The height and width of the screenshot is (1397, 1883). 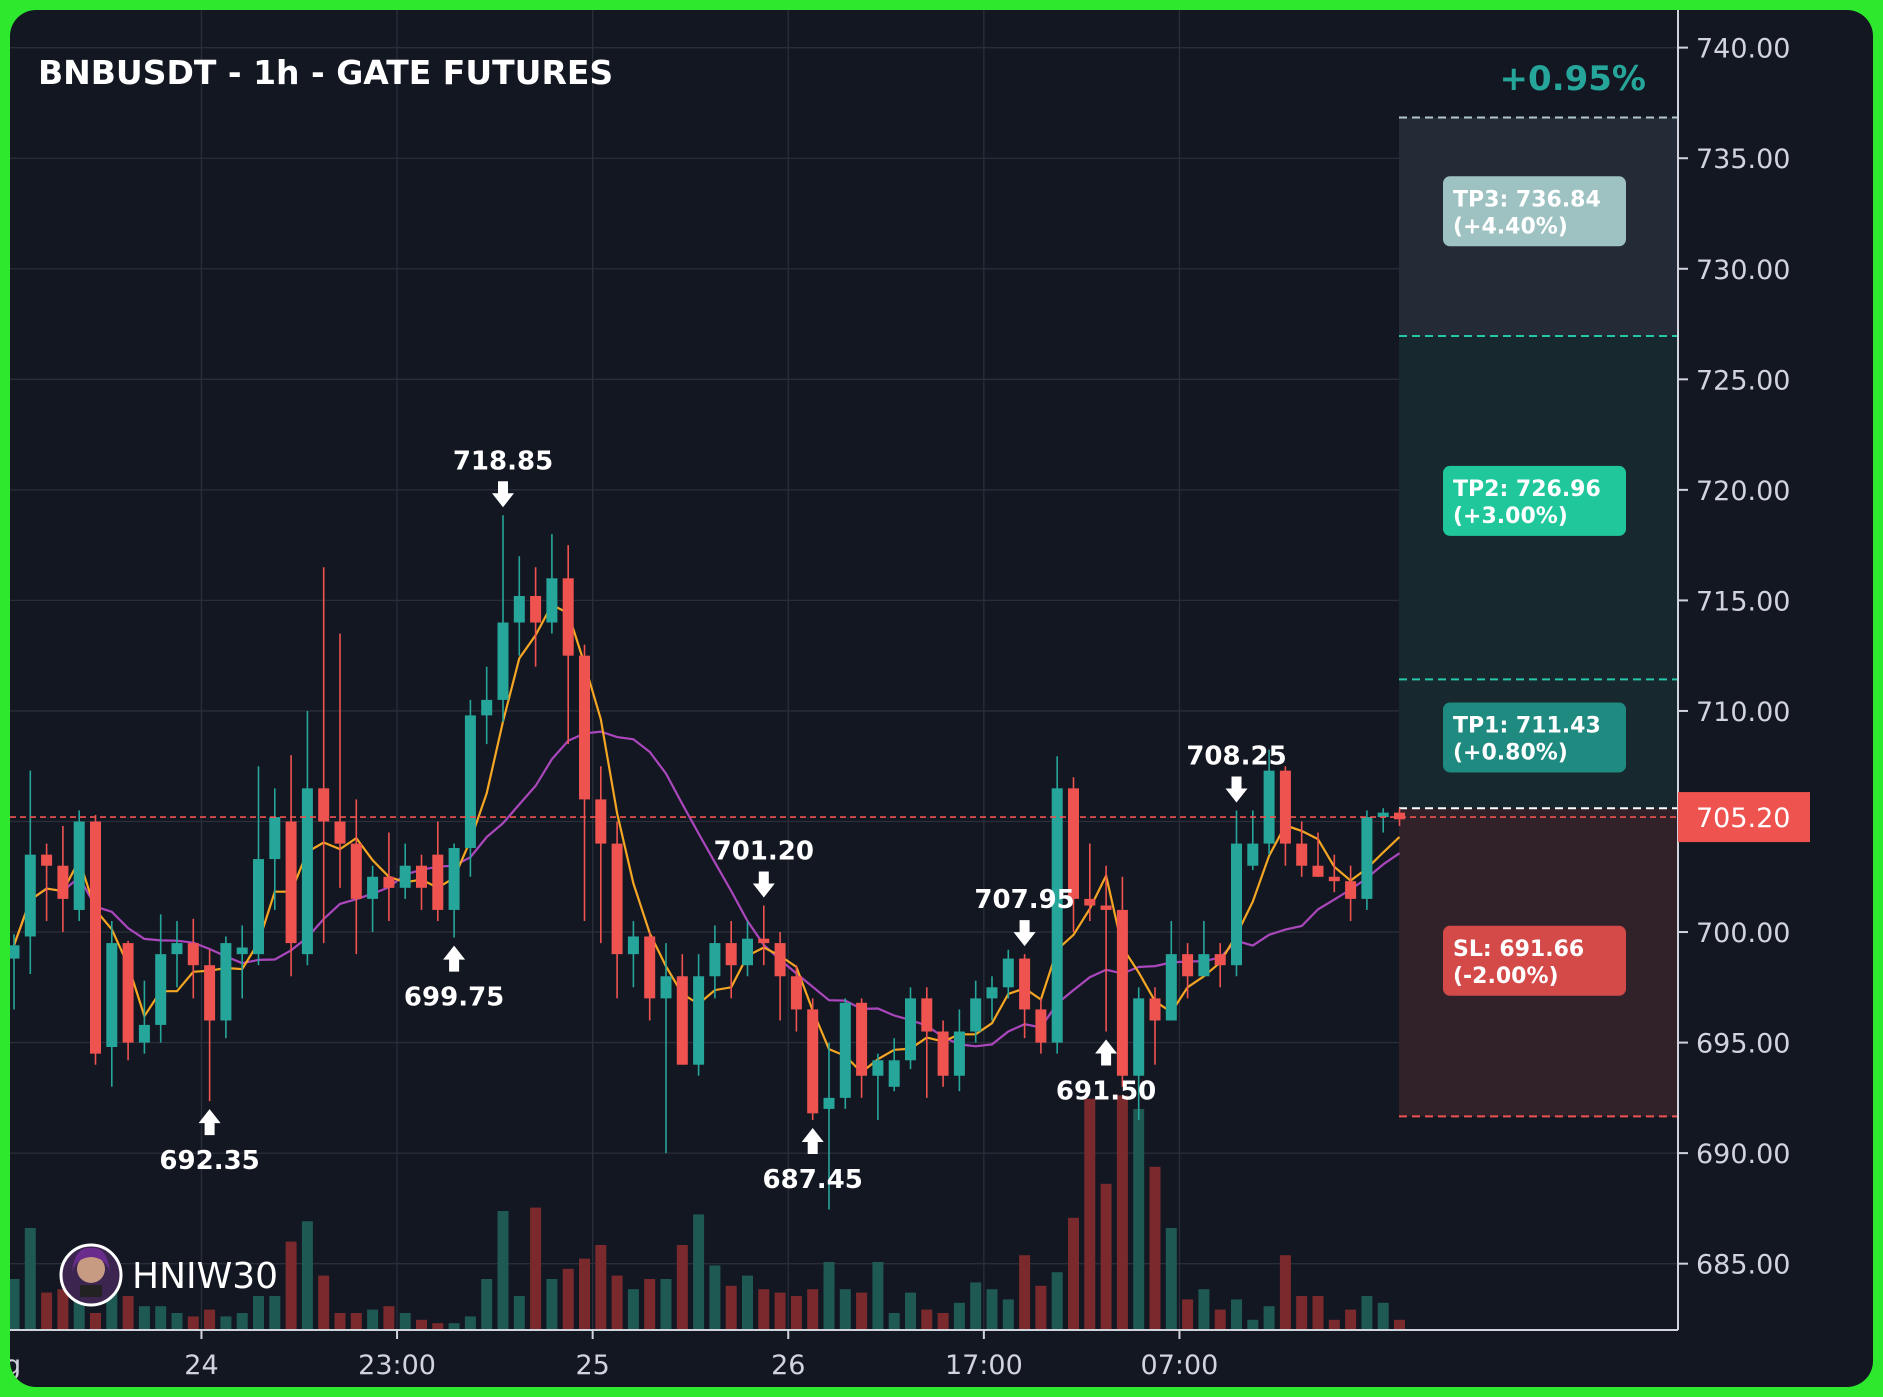 What do you see at coordinates (1743, 712) in the screenshot?
I see `price-tick-label: 710.00` at bounding box center [1743, 712].